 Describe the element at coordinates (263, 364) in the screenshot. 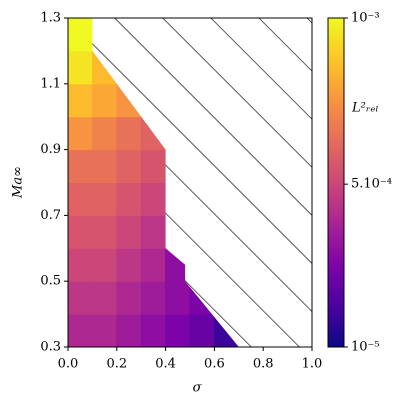

I see `x-tick-label: 0.8` at that location.